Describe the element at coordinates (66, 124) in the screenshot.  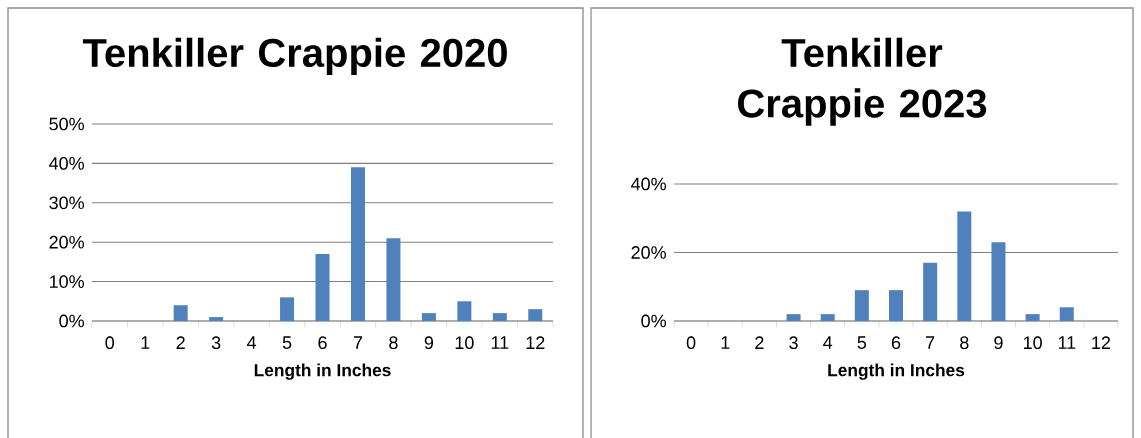
I see `y-tick-label: 50%` at that location.